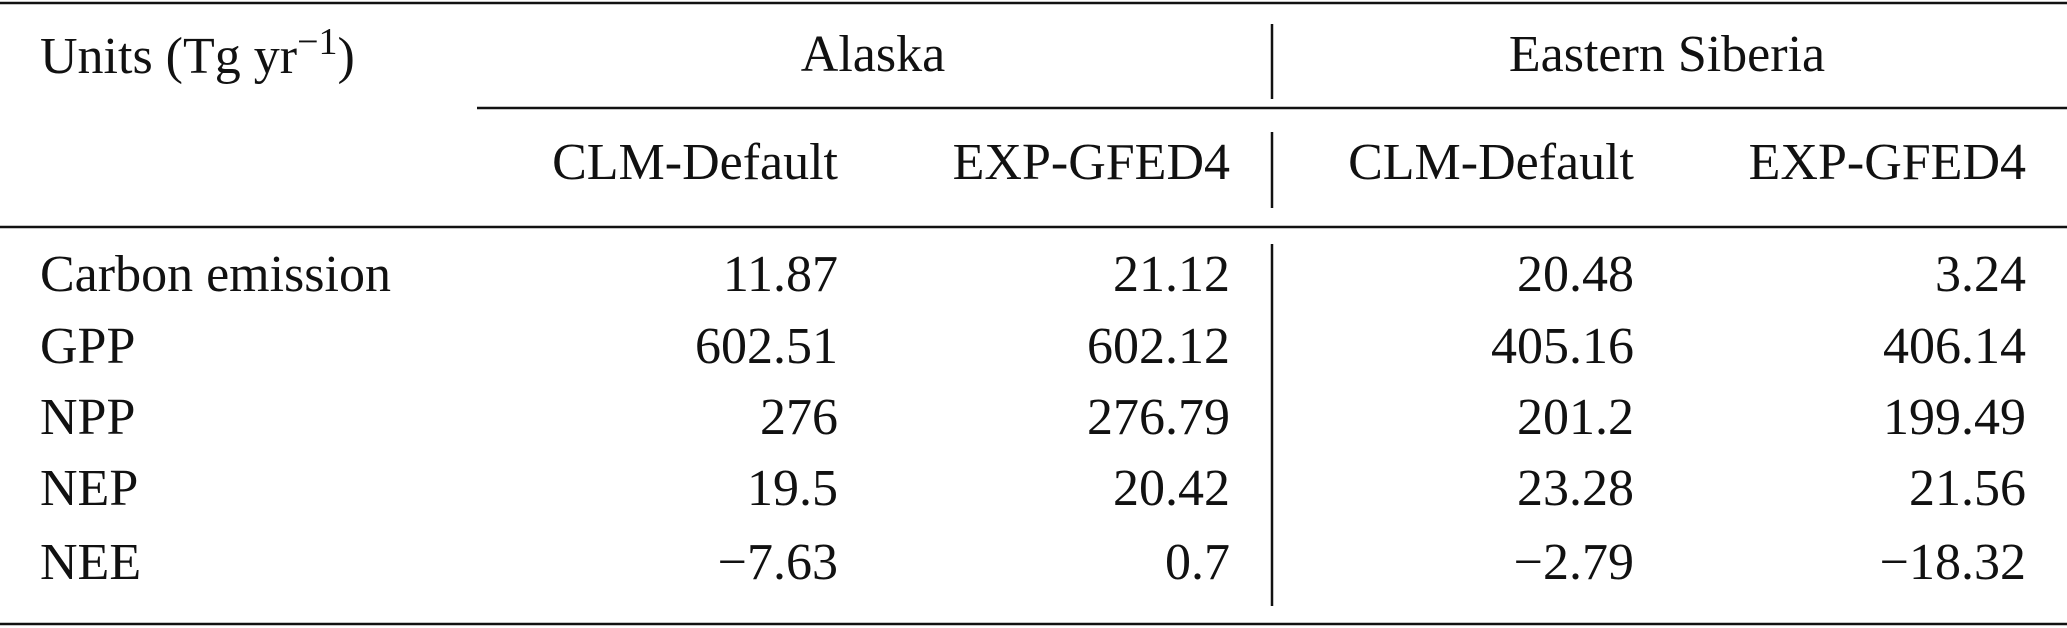 The image size is (2067, 628). I want to click on units-text: Units (Tg yr, so click(168, 56).